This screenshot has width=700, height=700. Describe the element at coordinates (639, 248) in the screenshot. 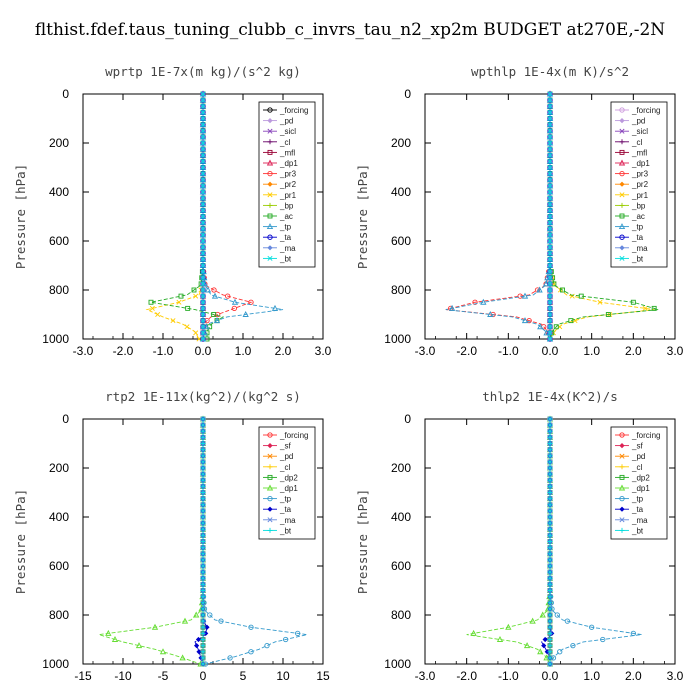

I see `legend-label: _ma` at that location.